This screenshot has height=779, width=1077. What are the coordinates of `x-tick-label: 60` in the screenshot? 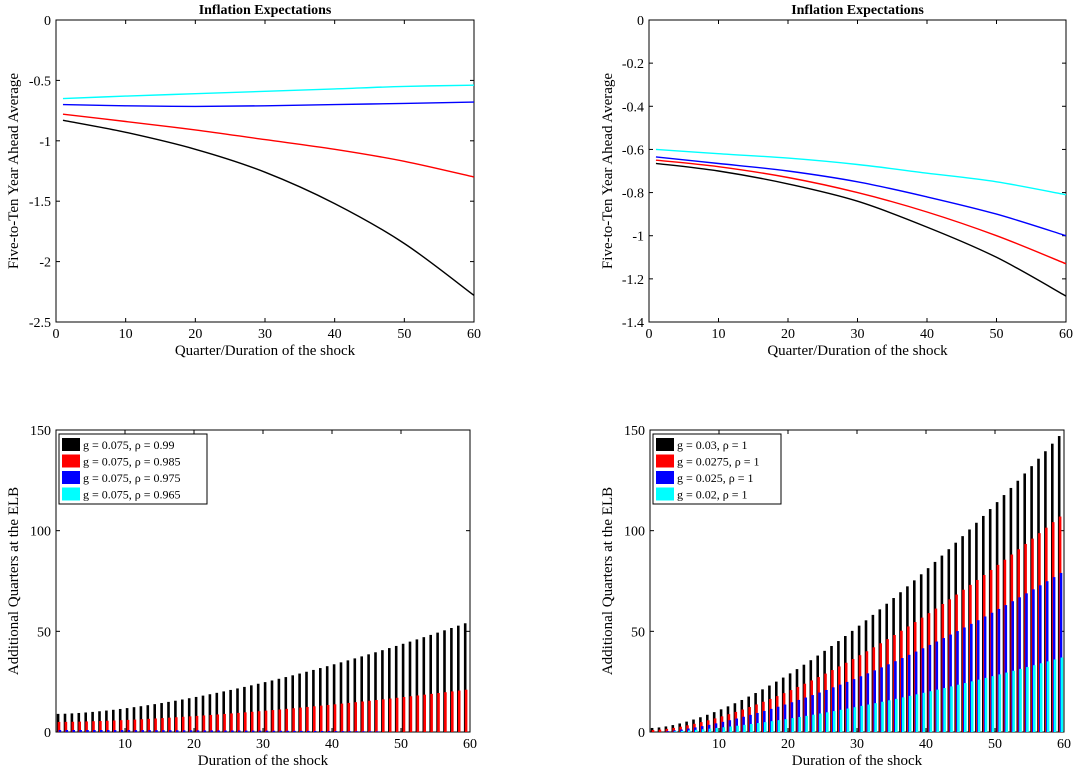 It's located at (474, 334).